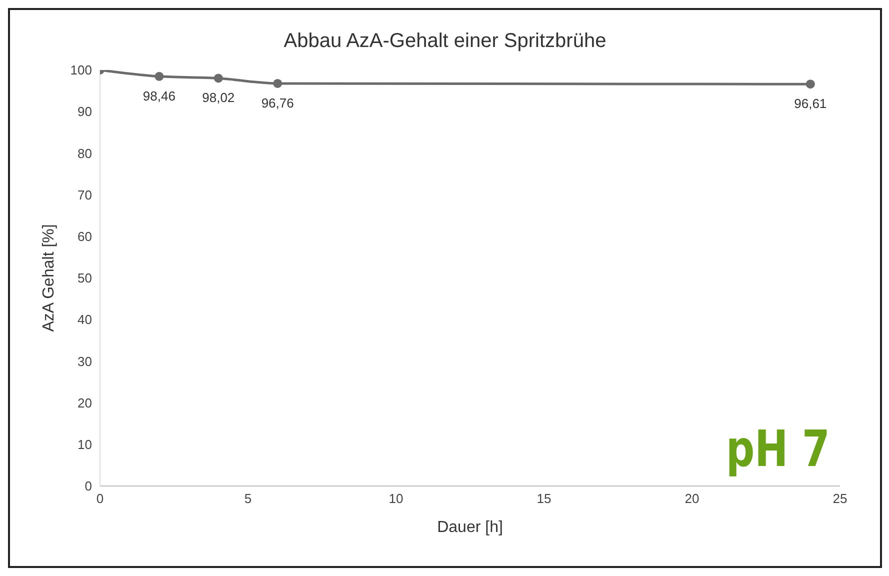 The height and width of the screenshot is (576, 889). Describe the element at coordinates (248, 498) in the screenshot. I see `x-tick-label: 5` at that location.